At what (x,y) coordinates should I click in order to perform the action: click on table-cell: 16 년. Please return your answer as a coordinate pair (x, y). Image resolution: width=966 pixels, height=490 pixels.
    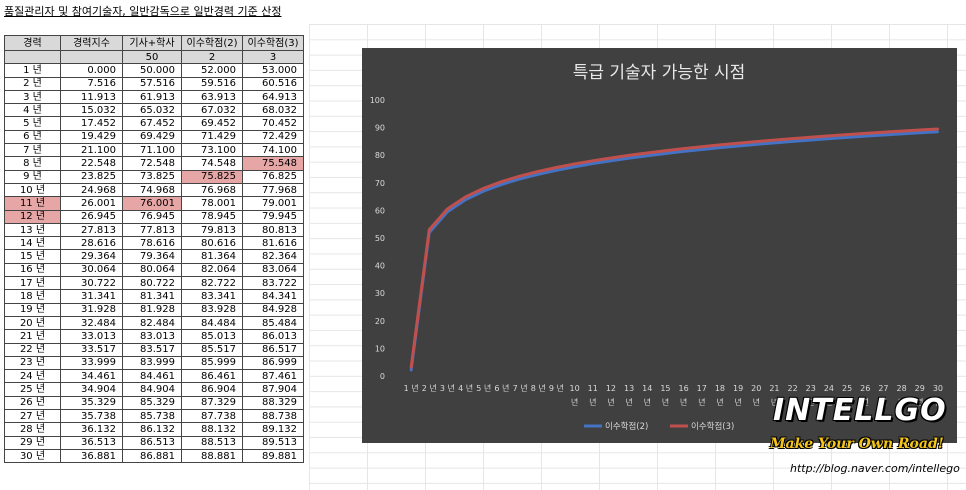
    Looking at the image, I should click on (32, 270).